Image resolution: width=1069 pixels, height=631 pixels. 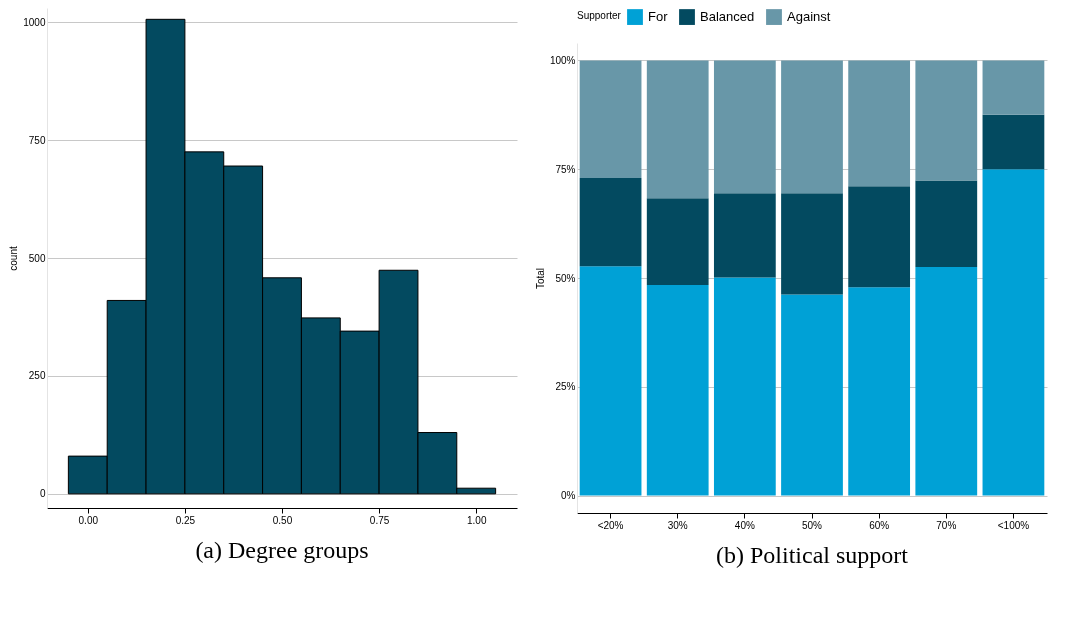 What do you see at coordinates (744, 525) in the screenshot?
I see `x-tick-label: 40%` at bounding box center [744, 525].